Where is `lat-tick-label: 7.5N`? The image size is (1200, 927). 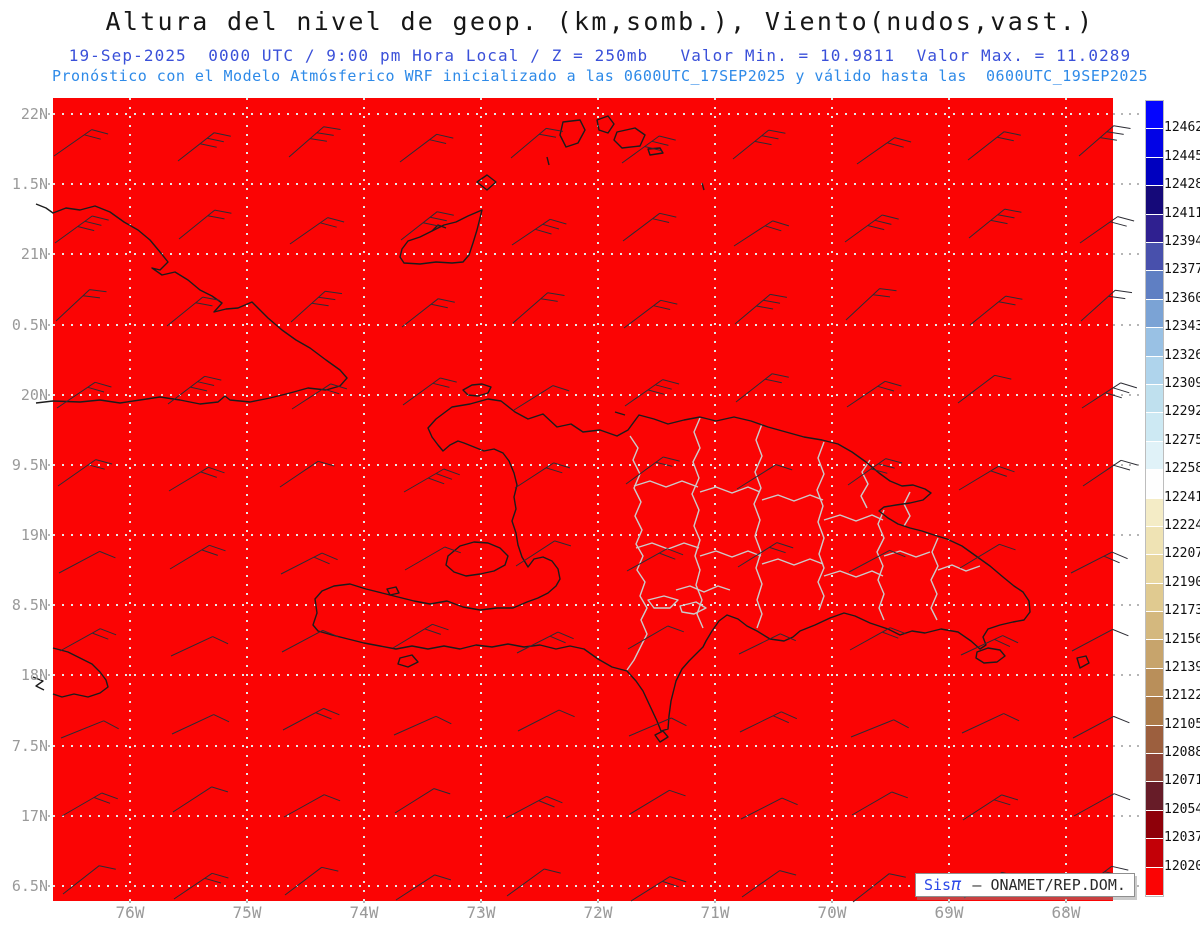
lat-tick-label: 7.5N is located at coordinates (29, 746).